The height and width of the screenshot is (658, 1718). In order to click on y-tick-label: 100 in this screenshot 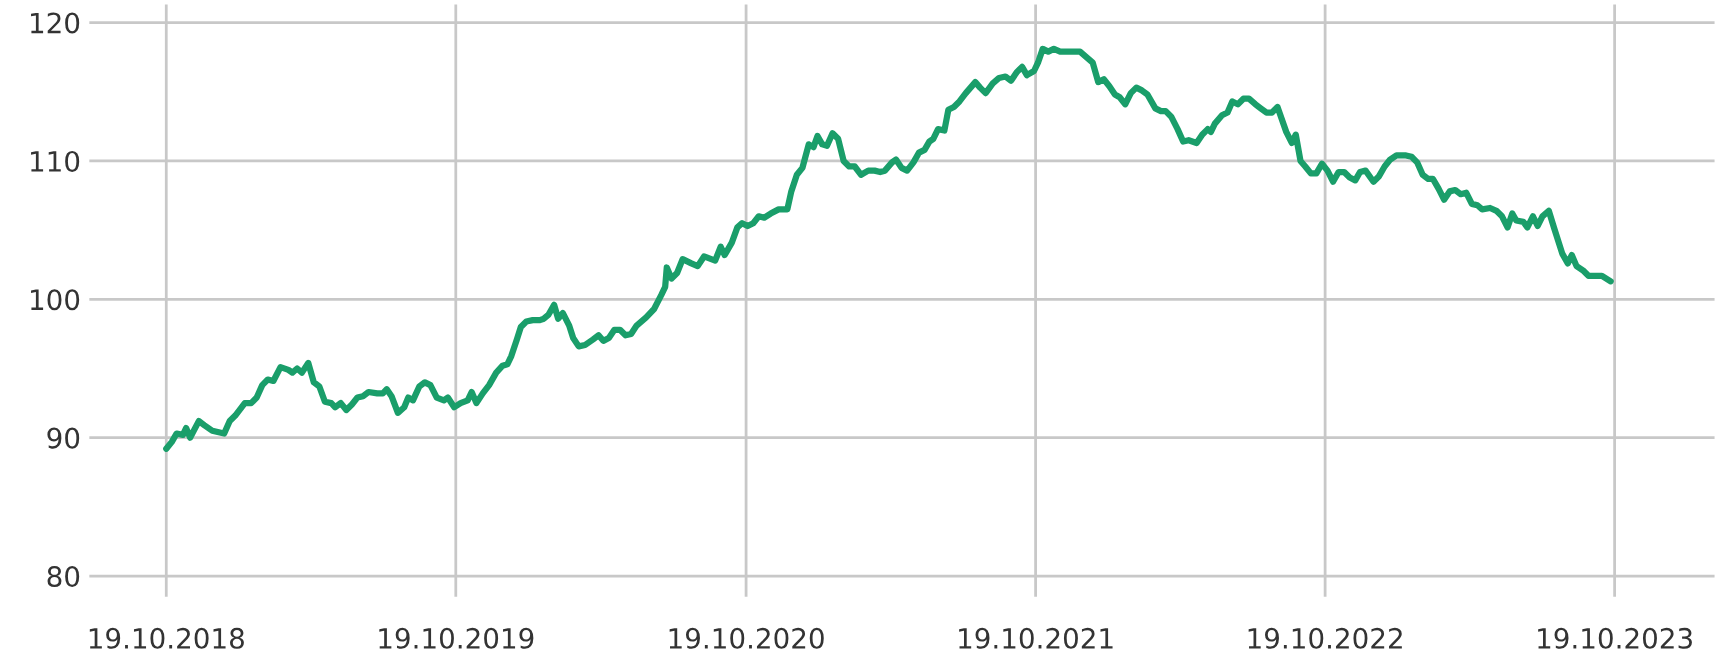, I will do `click(55, 300)`.